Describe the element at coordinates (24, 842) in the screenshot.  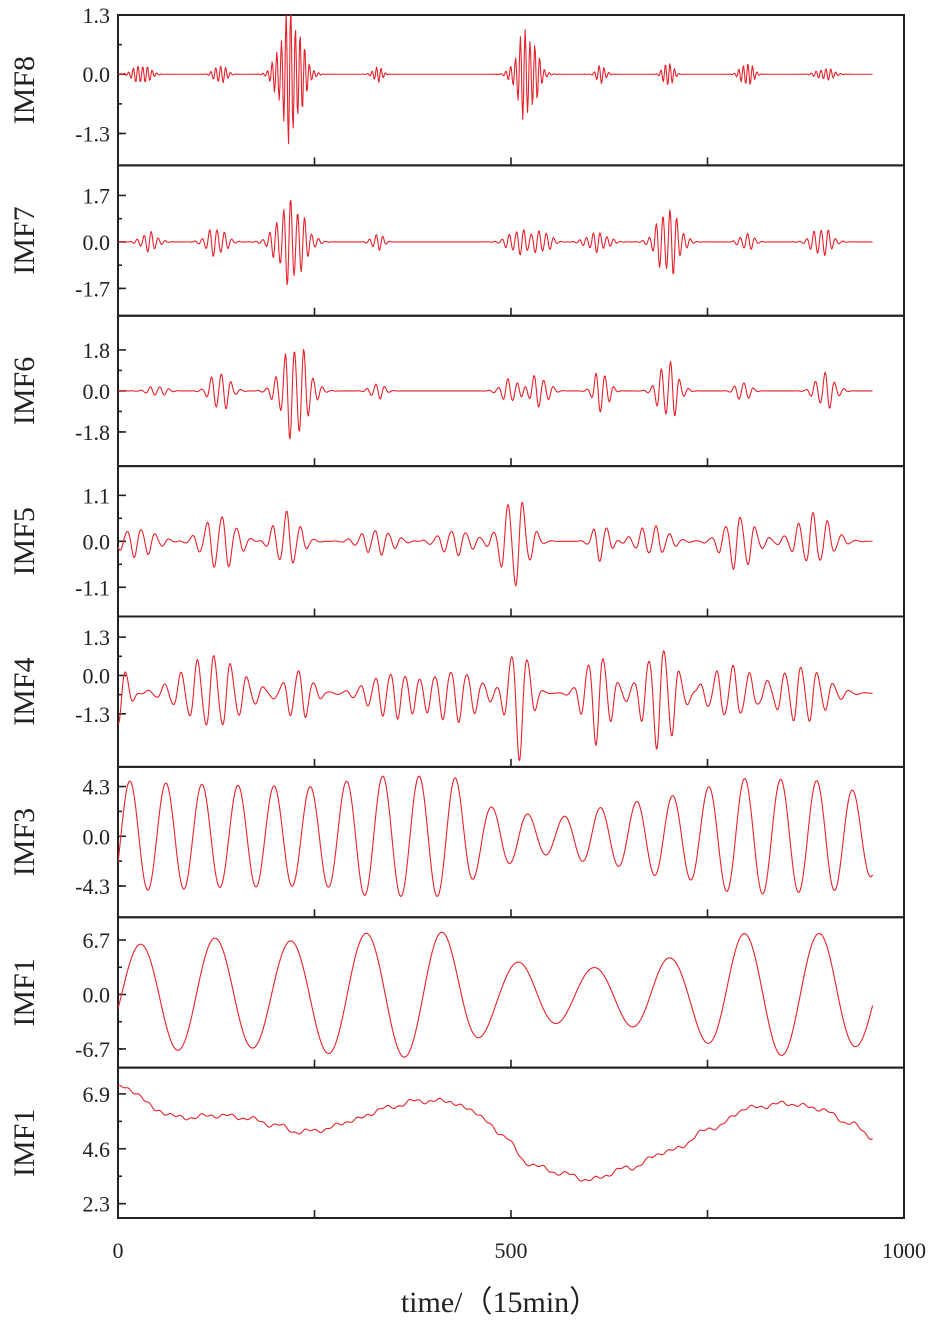
I see `panel-name: IMF3` at that location.